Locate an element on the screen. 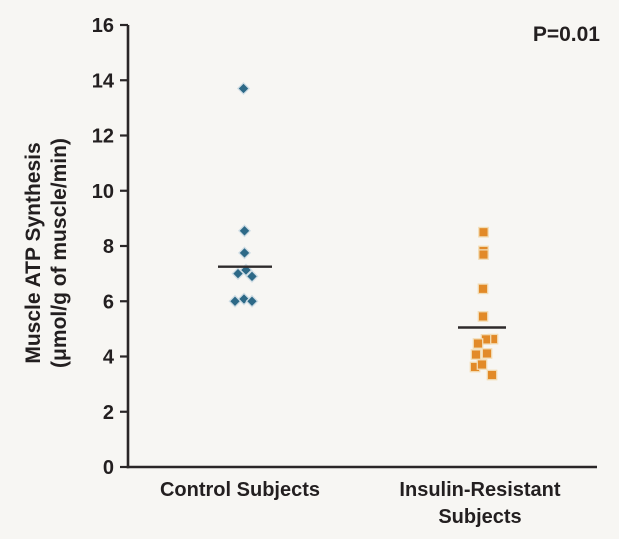 This screenshot has width=619, height=539. y-axis-title-line: (μmol/g of muscle/min) is located at coordinates (59, 253).